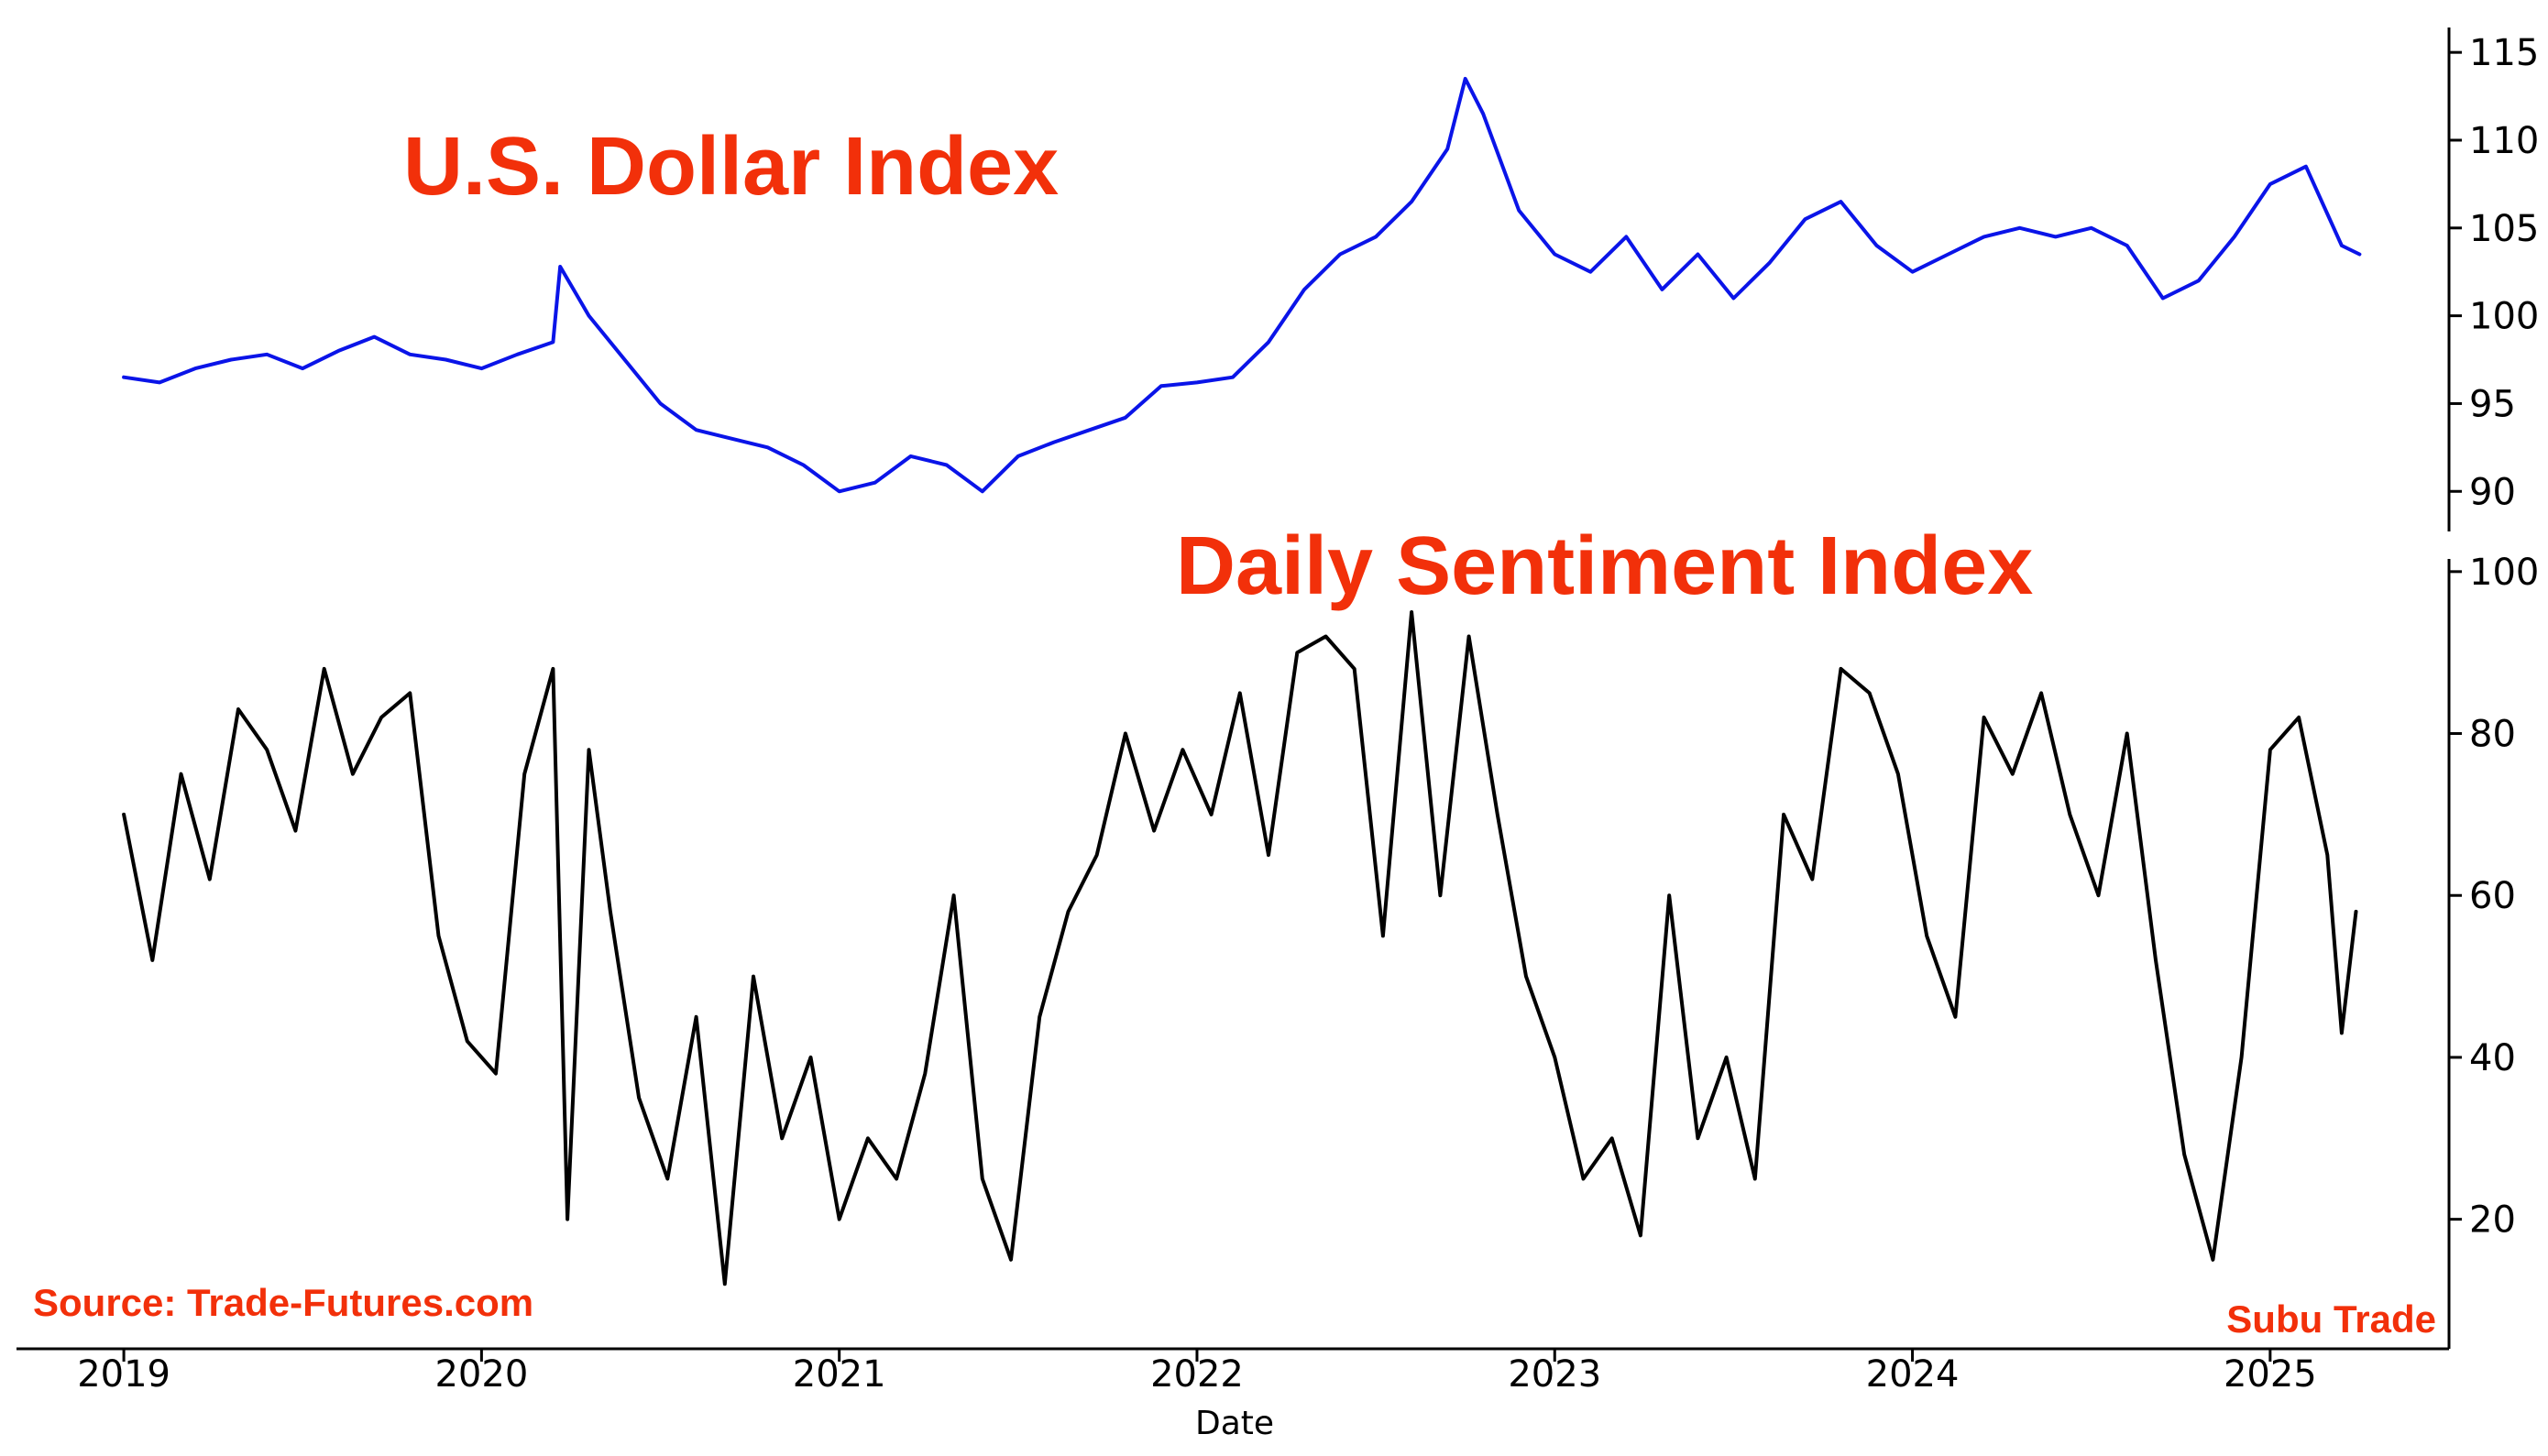 This screenshot has width=2548, height=1456. I want to click on sentiment-y-axis-ticks: 20 40 60 80 100, so click(2494, 897).